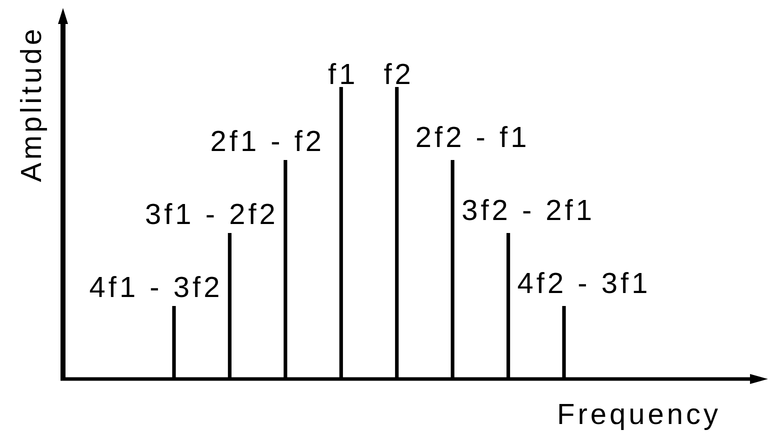  What do you see at coordinates (472, 138) in the screenshot?
I see `x-tick-label: 2f2 - f1` at bounding box center [472, 138].